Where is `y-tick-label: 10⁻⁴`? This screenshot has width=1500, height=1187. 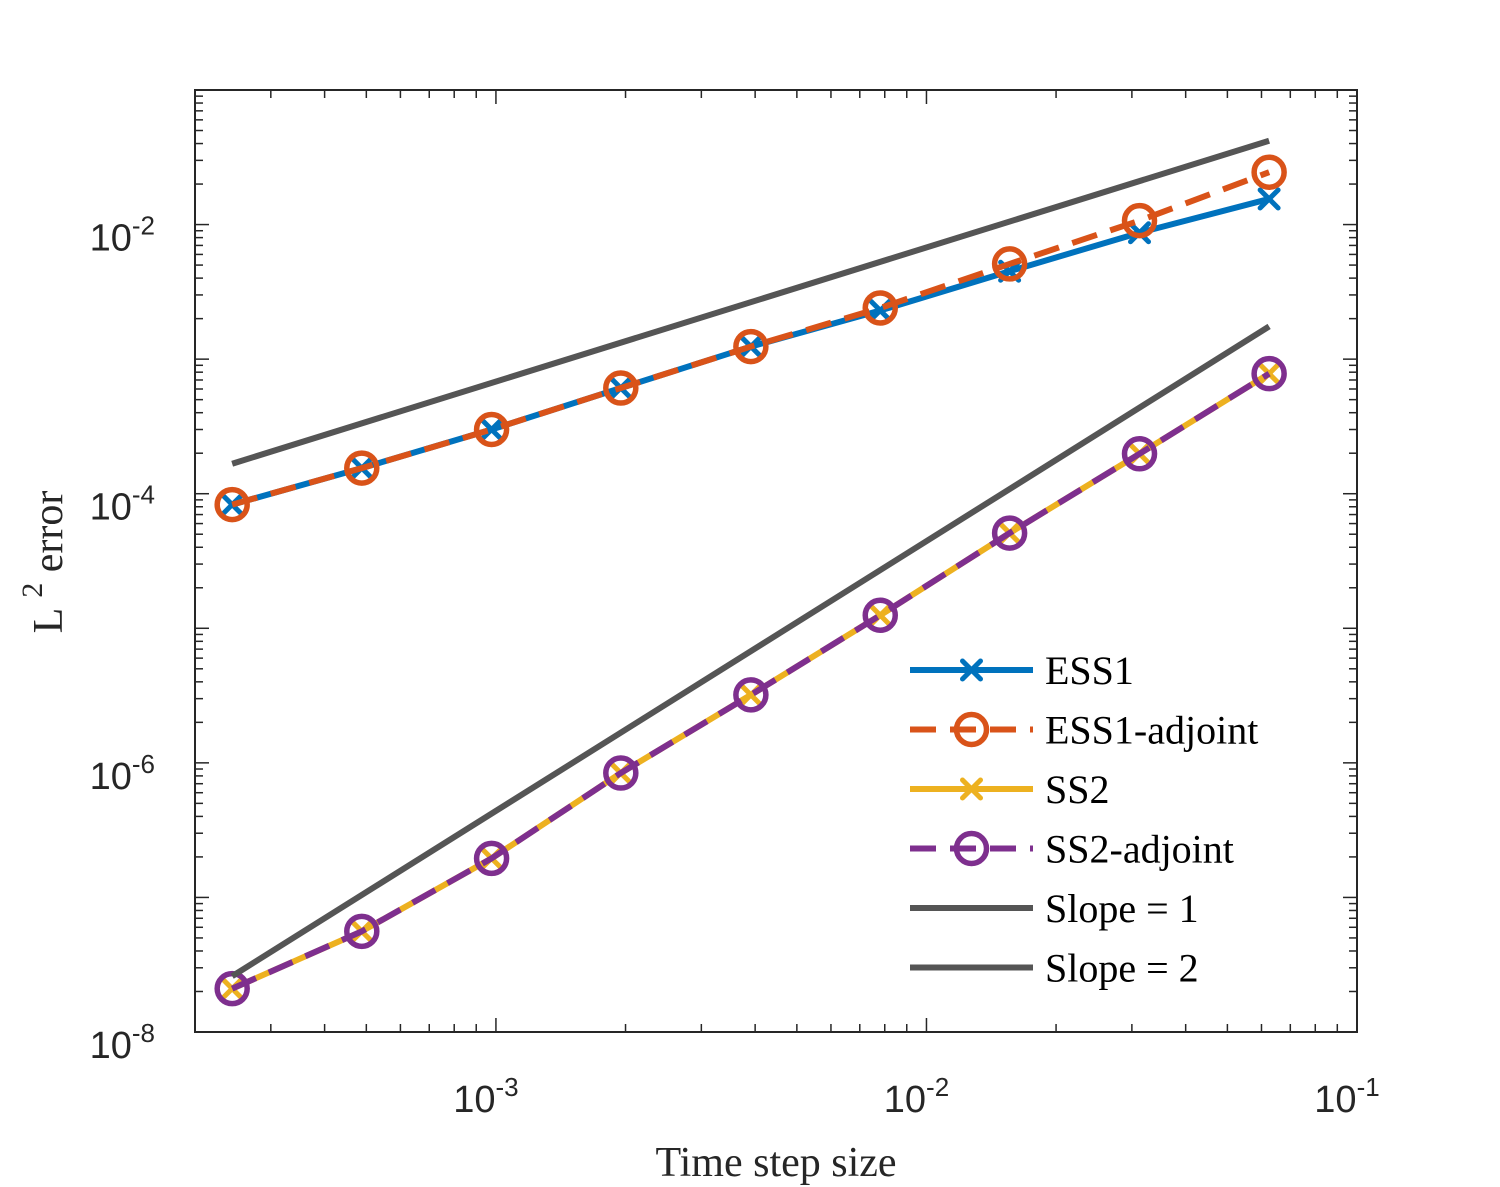 y-tick-label: 10⁻⁴ is located at coordinates (122, 504).